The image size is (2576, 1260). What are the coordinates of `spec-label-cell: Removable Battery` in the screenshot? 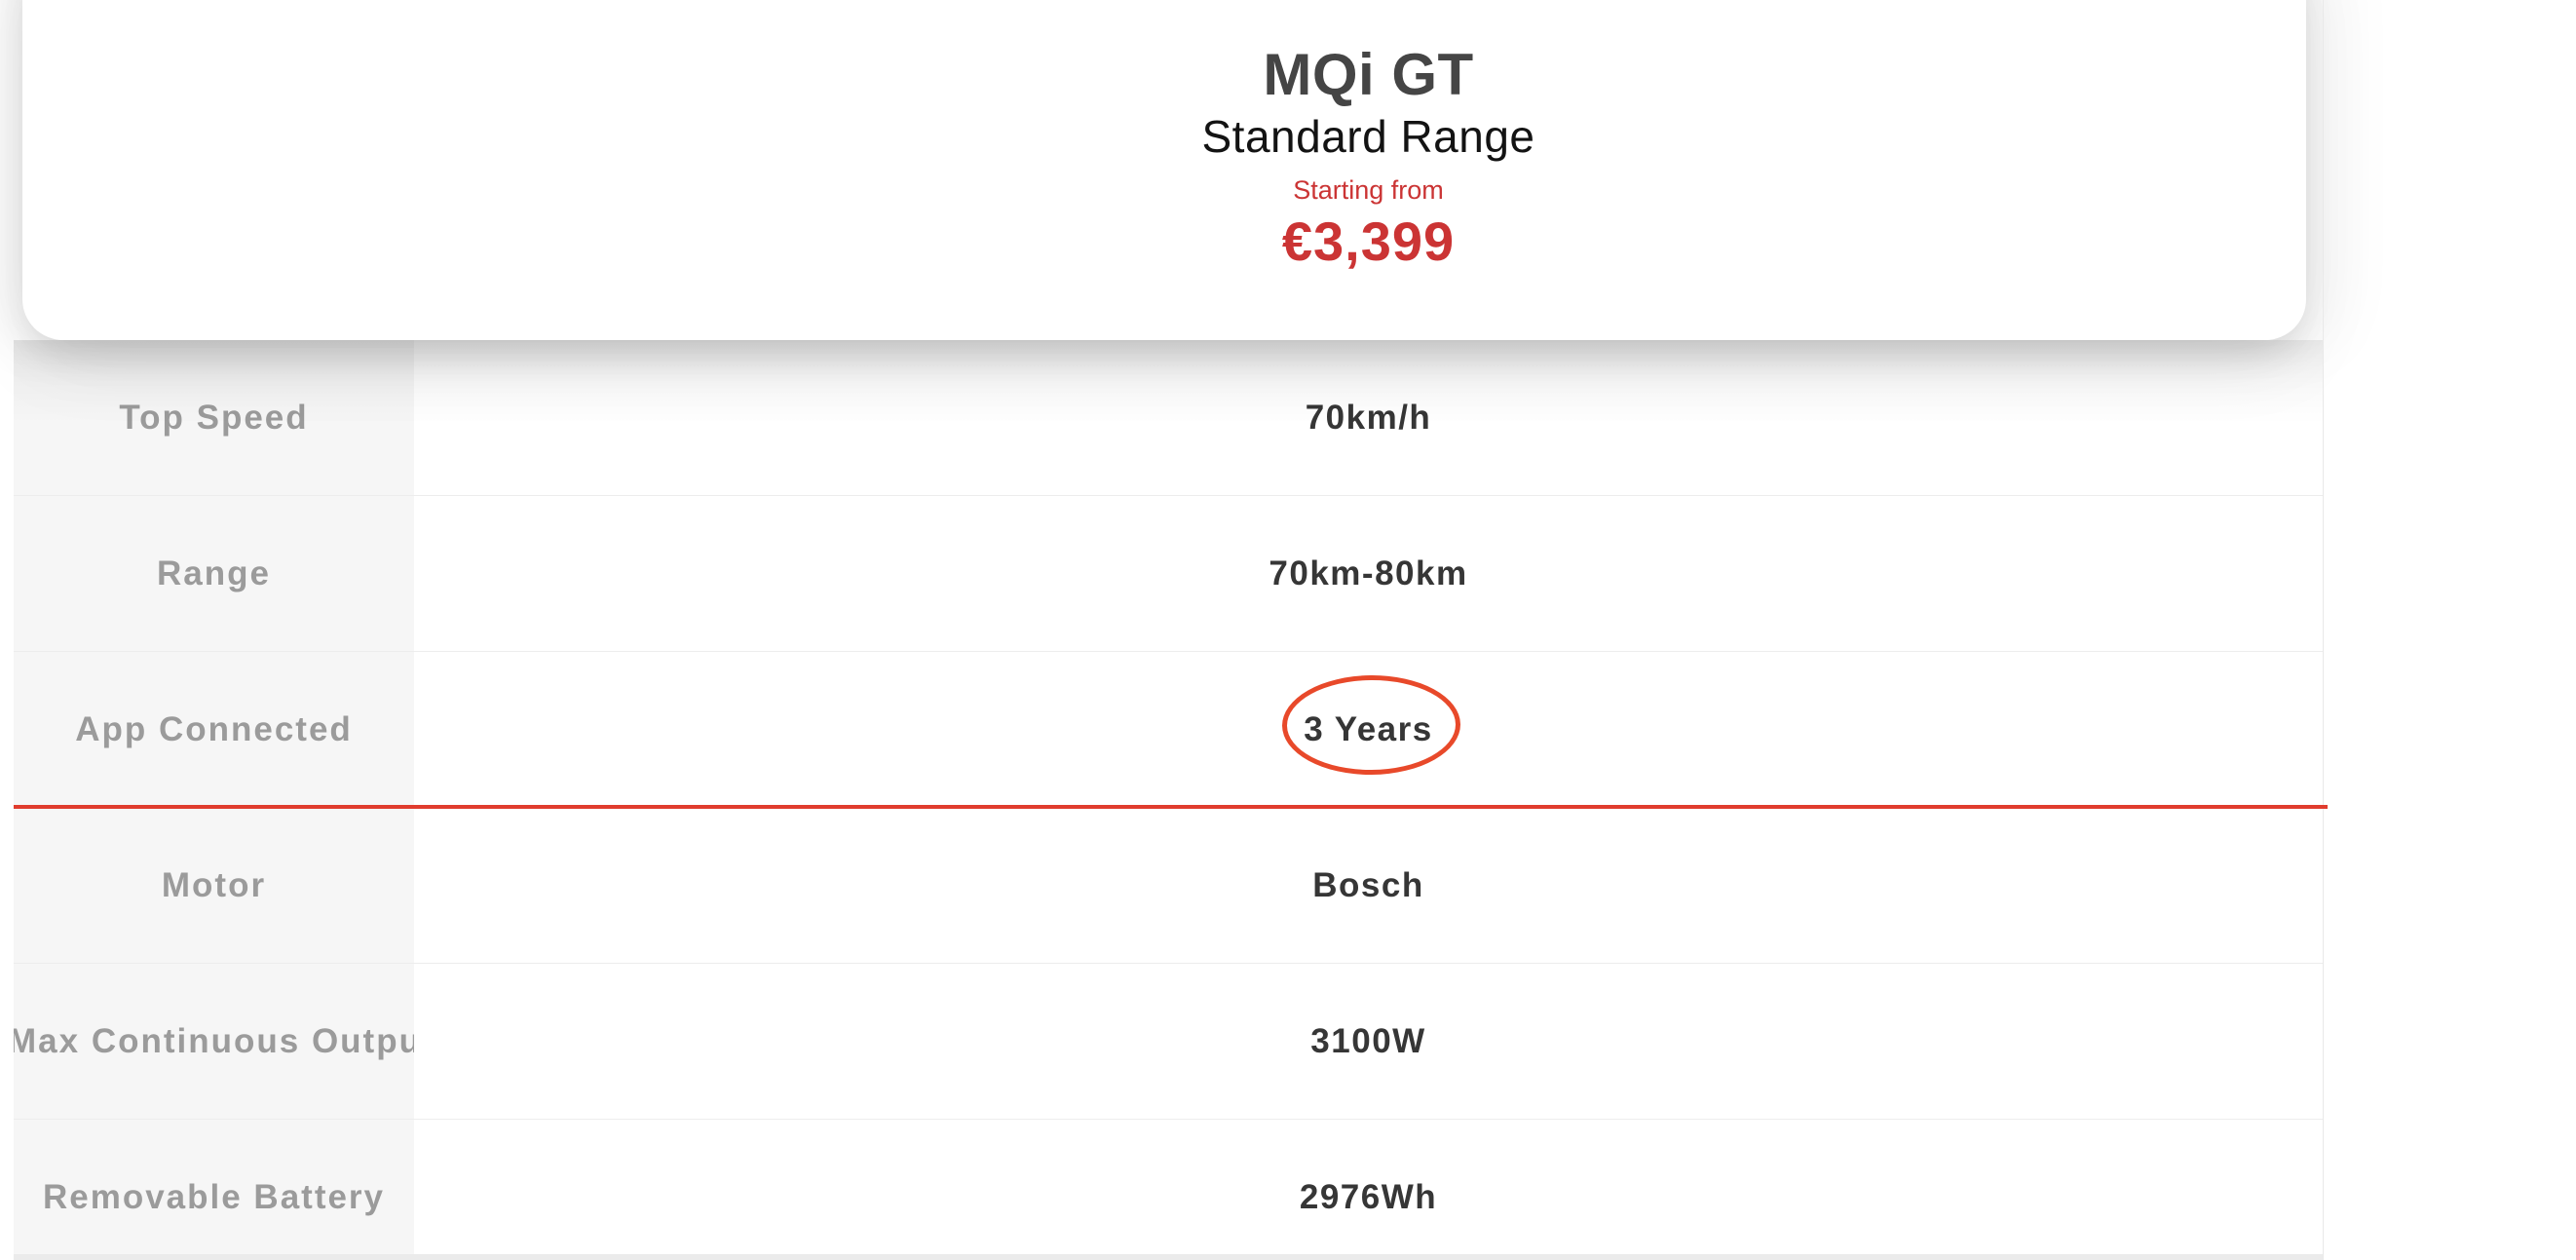 It's located at (214, 1190).